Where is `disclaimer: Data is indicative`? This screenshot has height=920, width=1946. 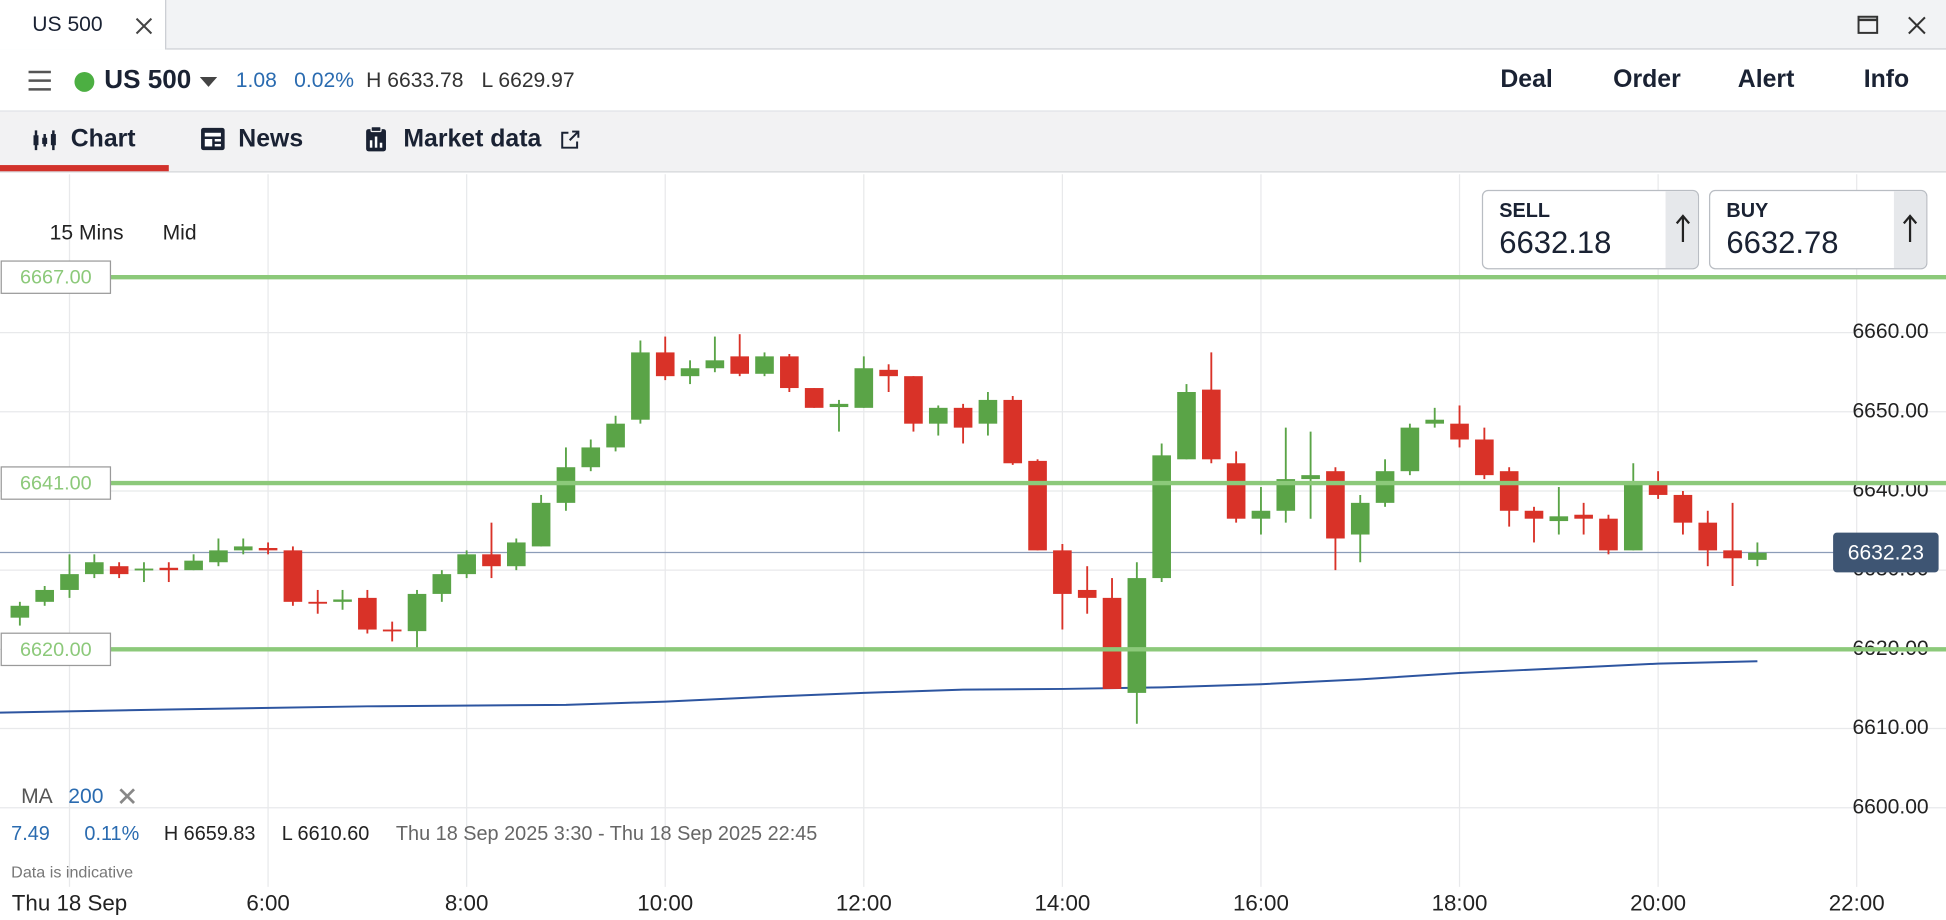 disclaimer: Data is indicative is located at coordinates (72, 872).